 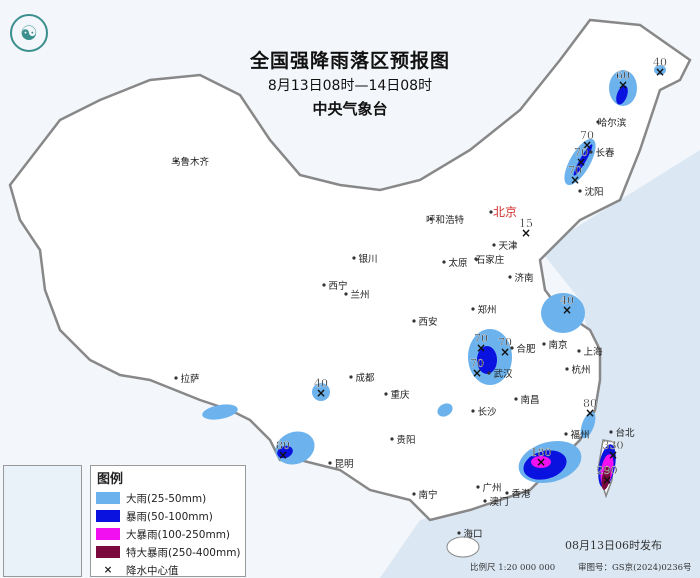 I want to click on city-label: 昆明, so click(x=343, y=464).